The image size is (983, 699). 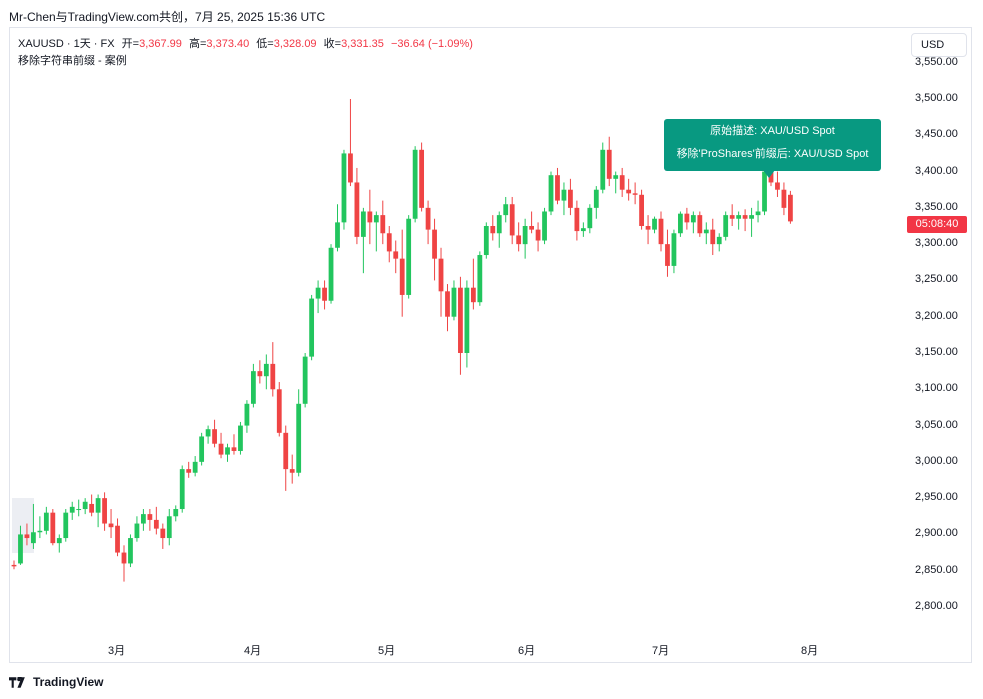 What do you see at coordinates (936, 243) in the screenshot?
I see `price-tick-label: 3,300.00` at bounding box center [936, 243].